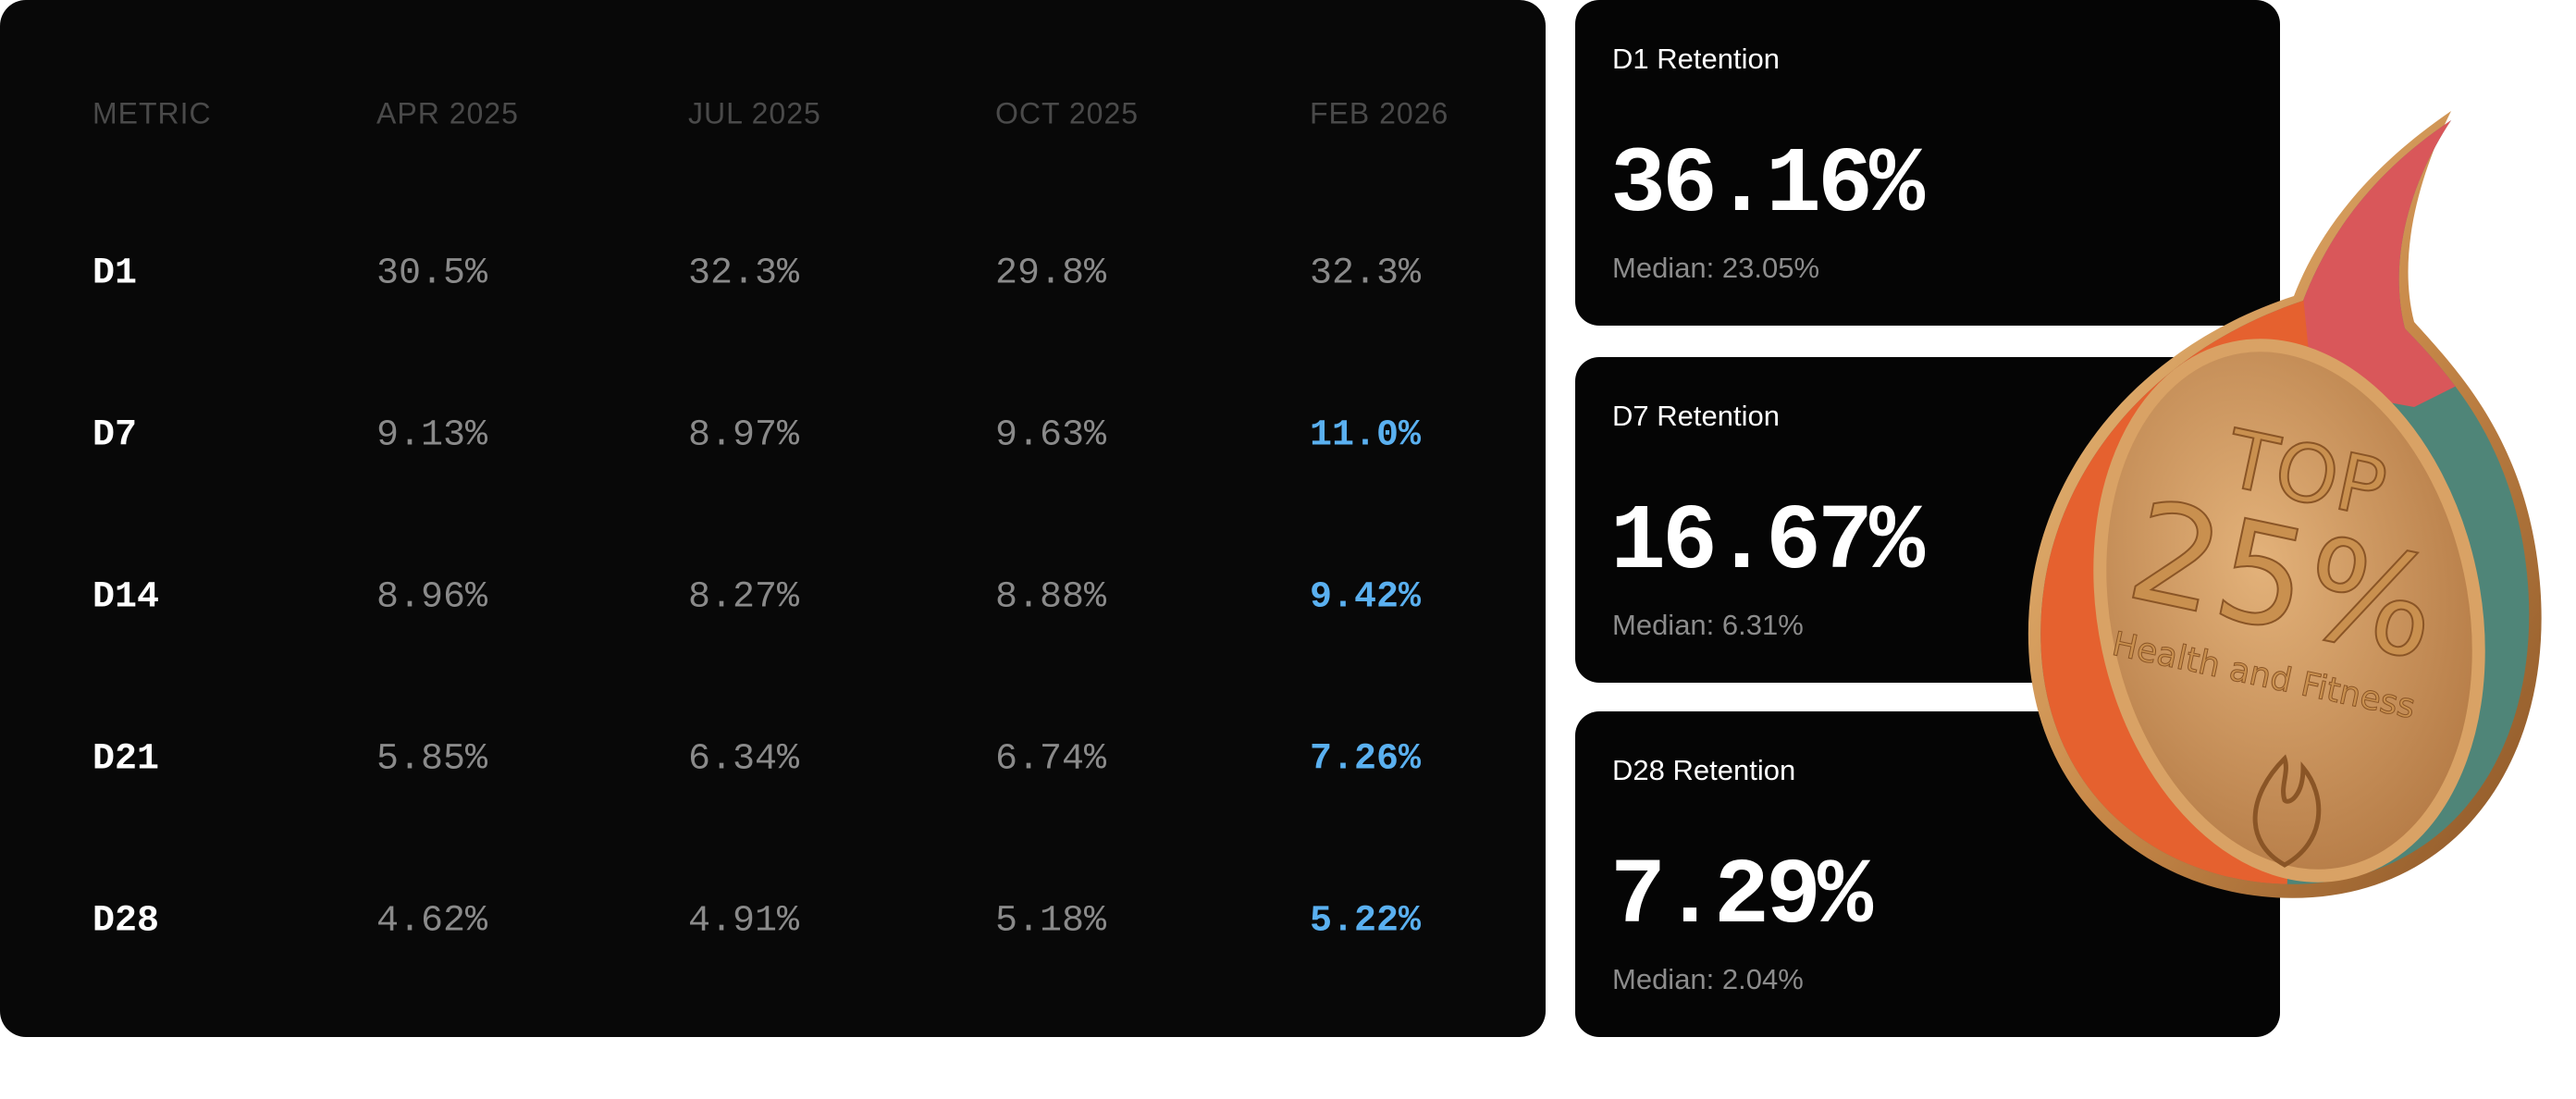 The height and width of the screenshot is (1099, 2576). I want to click on metric-value: 4.62%, so click(432, 922).